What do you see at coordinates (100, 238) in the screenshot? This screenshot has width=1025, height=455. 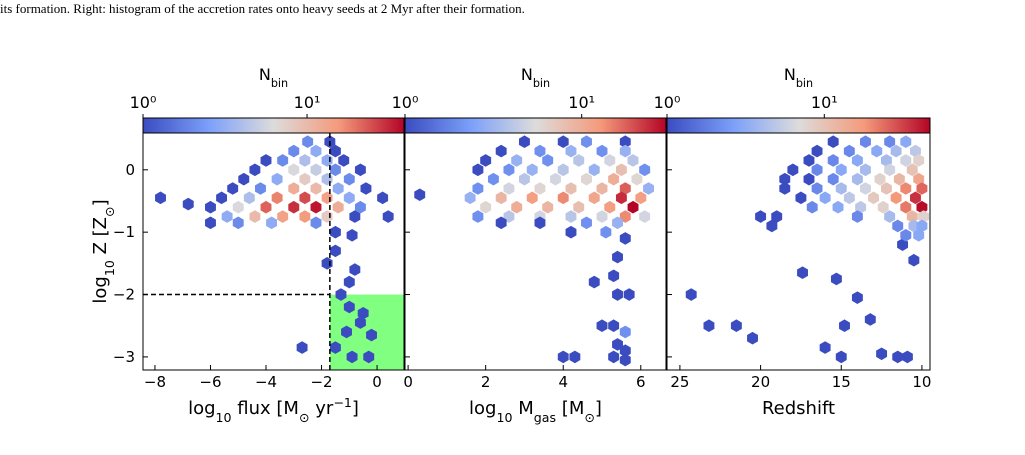 I see `y-axis-label-part: Z [Z` at bounding box center [100, 238].